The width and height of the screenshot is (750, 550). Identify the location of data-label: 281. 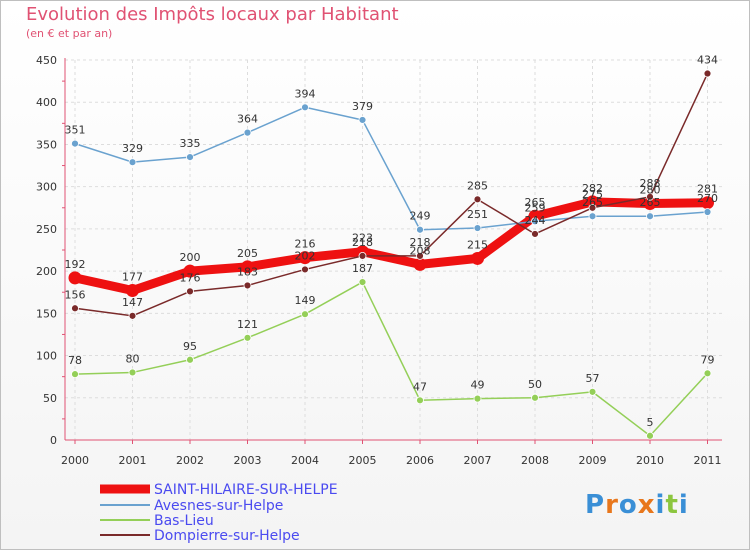
(707, 189).